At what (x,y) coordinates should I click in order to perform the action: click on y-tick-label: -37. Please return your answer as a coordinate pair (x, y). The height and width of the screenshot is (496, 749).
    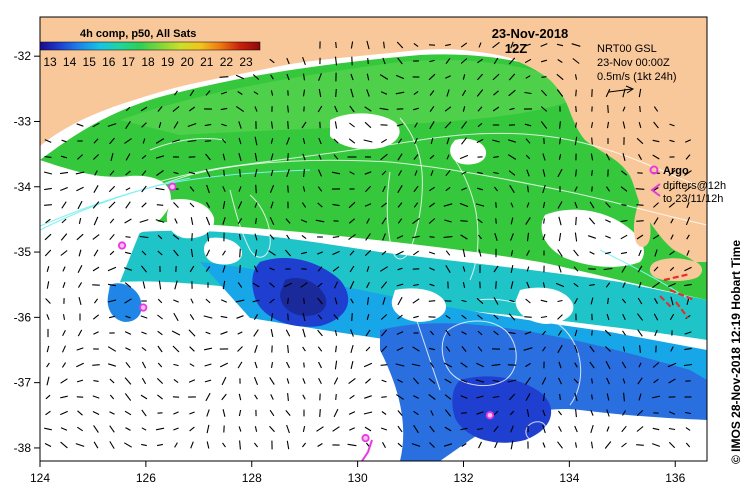
    Looking at the image, I should click on (23, 383).